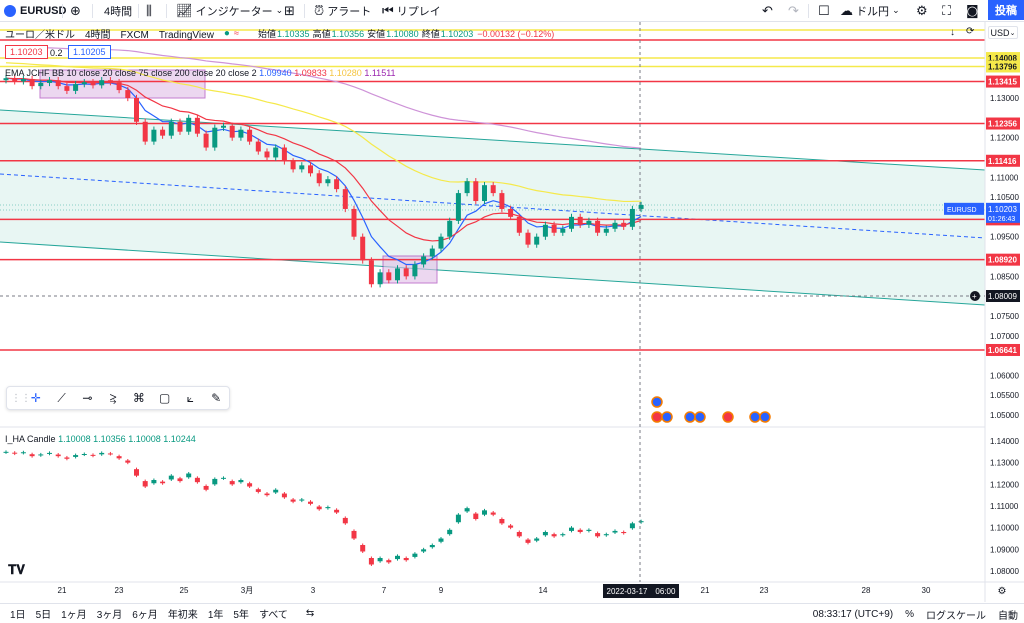 This screenshot has height=623, width=1024. I want to click on post-button: 投稿, so click(1006, 10).